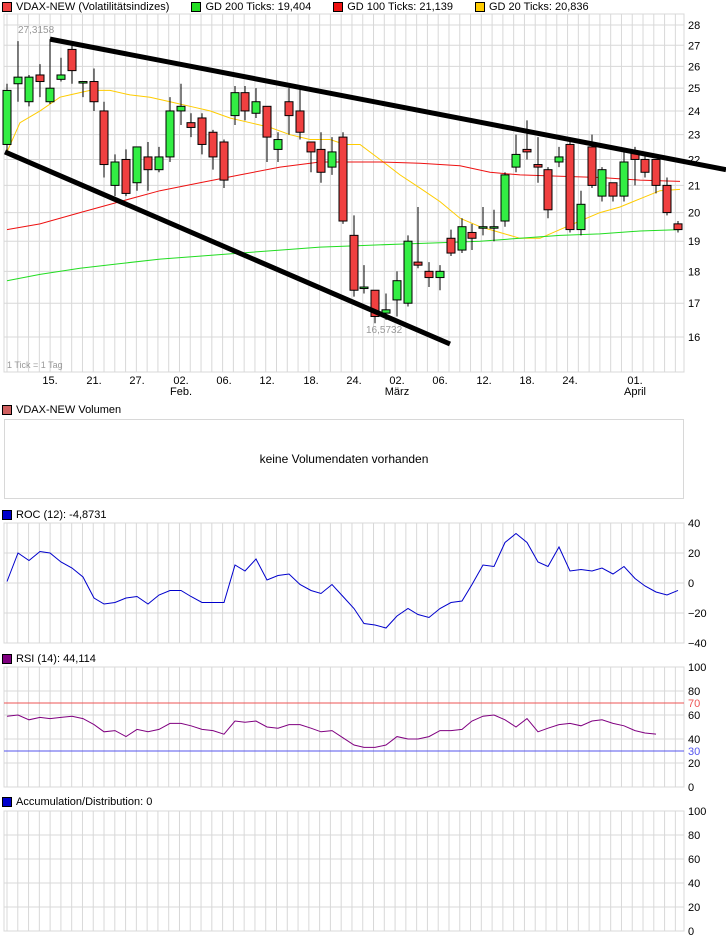 Image resolution: width=726 pixels, height=940 pixels. I want to click on y-tick-label: 17, so click(694, 304).